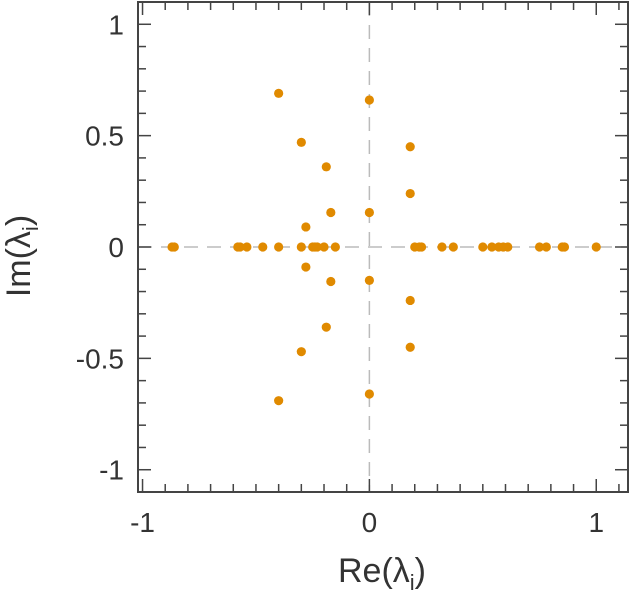 Image resolution: width=630 pixels, height=600 pixels. Describe the element at coordinates (21, 256) in the screenshot. I see `y-axis-label: Im(λi)` at that location.